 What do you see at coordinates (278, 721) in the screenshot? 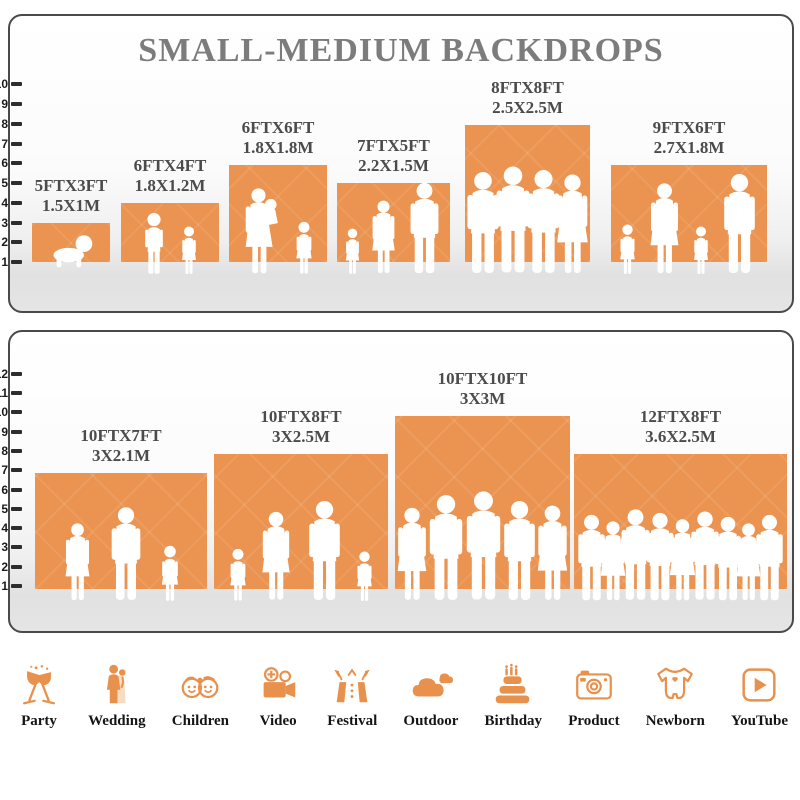
I see `category-label: Video` at bounding box center [278, 721].